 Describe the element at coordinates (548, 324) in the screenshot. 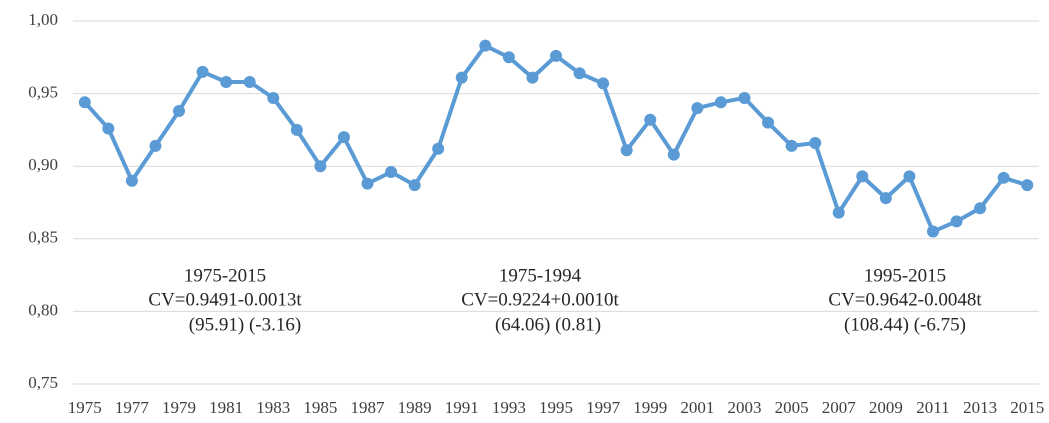

I see `annotation: (64.06) (0.81)` at that location.